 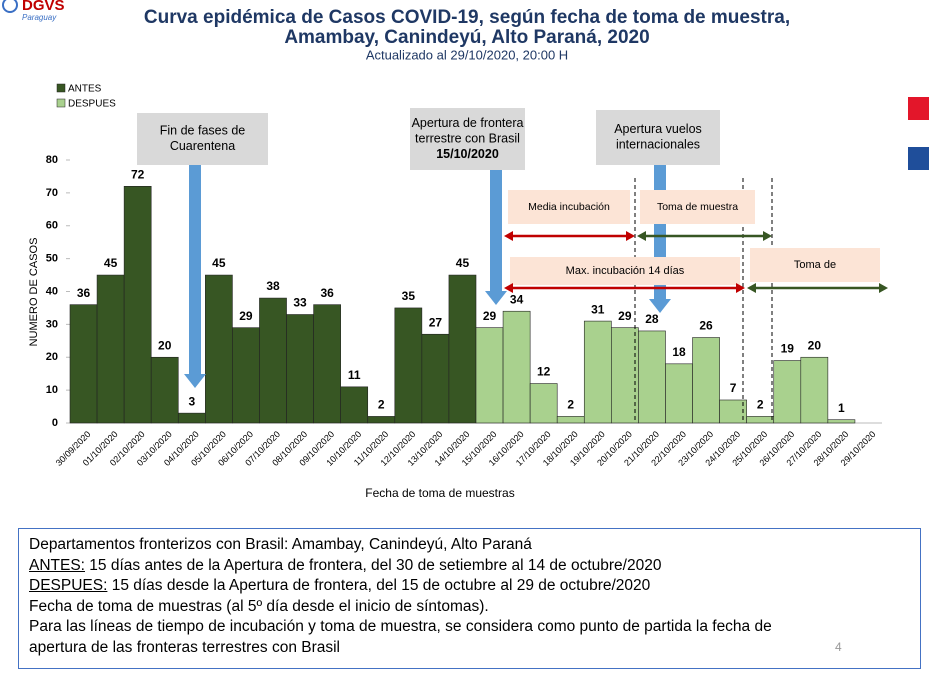 What do you see at coordinates (598, 309) in the screenshot?
I see `data-label: 31` at bounding box center [598, 309].